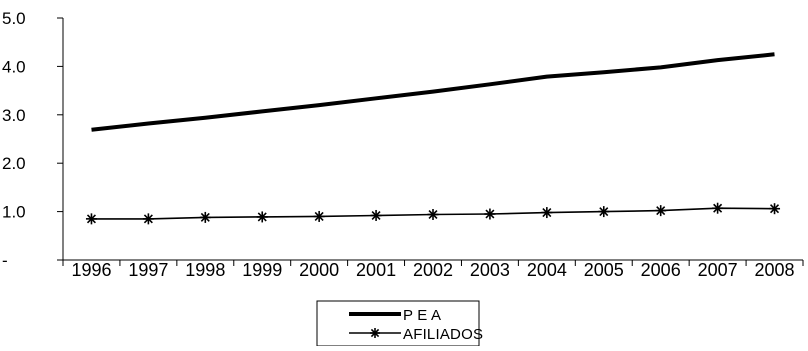  What do you see at coordinates (14, 212) in the screenshot?
I see `y-tick-label: 1.0` at bounding box center [14, 212].